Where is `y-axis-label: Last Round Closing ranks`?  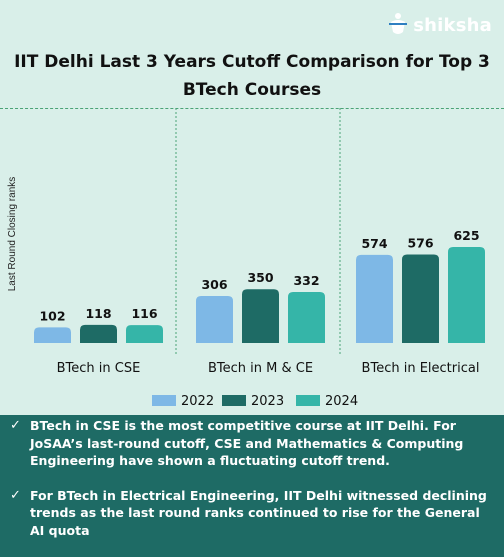 y-axis-label: Last Round Closing ranks is located at coordinates (12, 234).